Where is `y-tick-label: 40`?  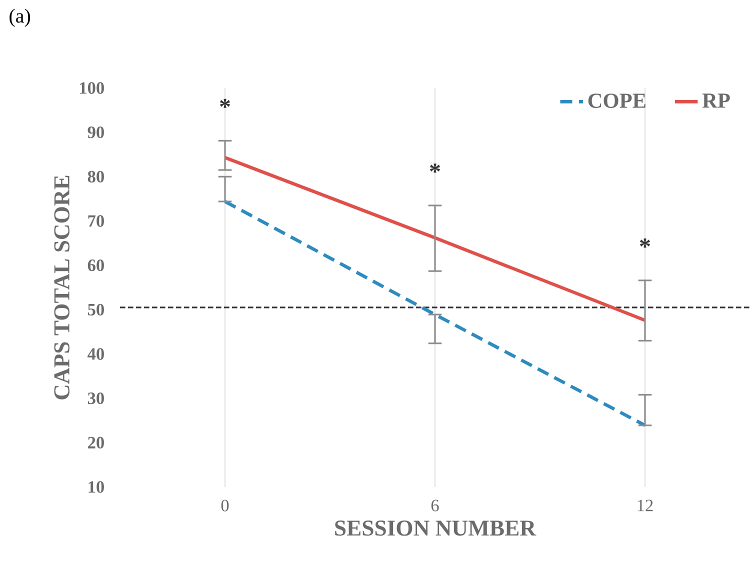
y-tick-label: 40 is located at coordinates (96, 354).